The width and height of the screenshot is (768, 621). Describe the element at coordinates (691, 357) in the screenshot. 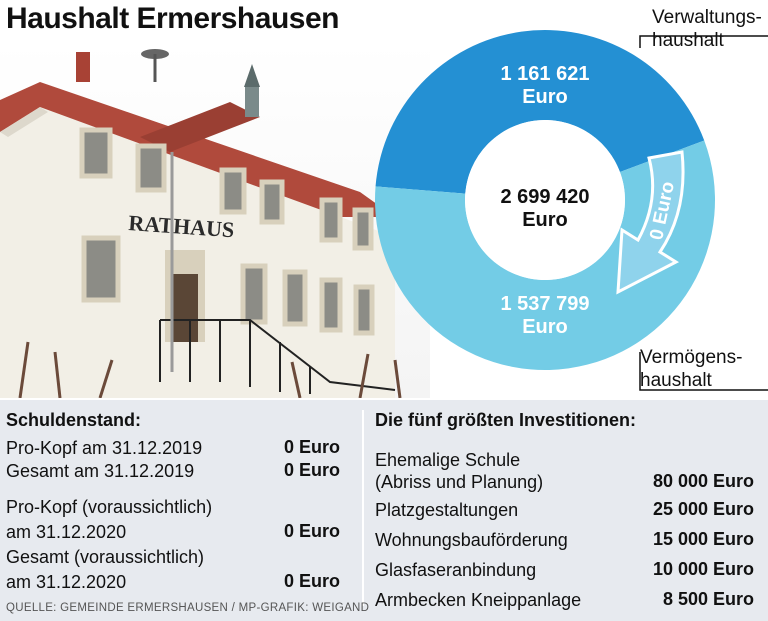

I see `legend-label-line: Vermögens-` at that location.